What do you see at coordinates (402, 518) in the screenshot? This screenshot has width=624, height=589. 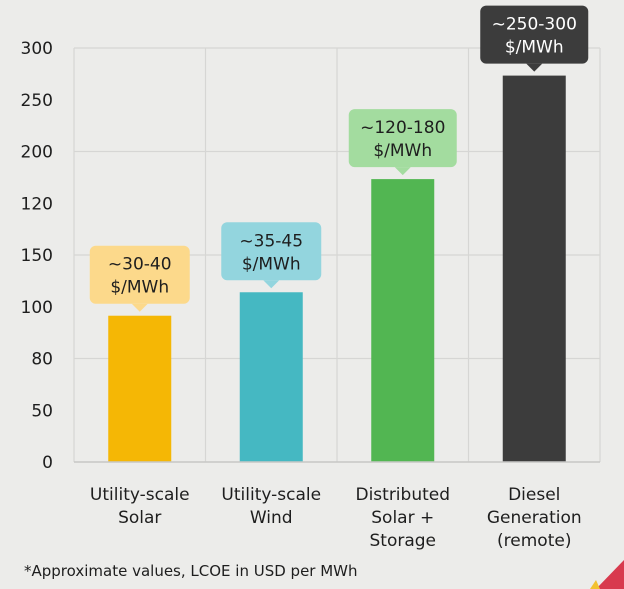 I see `x-category-label: Solar +` at bounding box center [402, 518].